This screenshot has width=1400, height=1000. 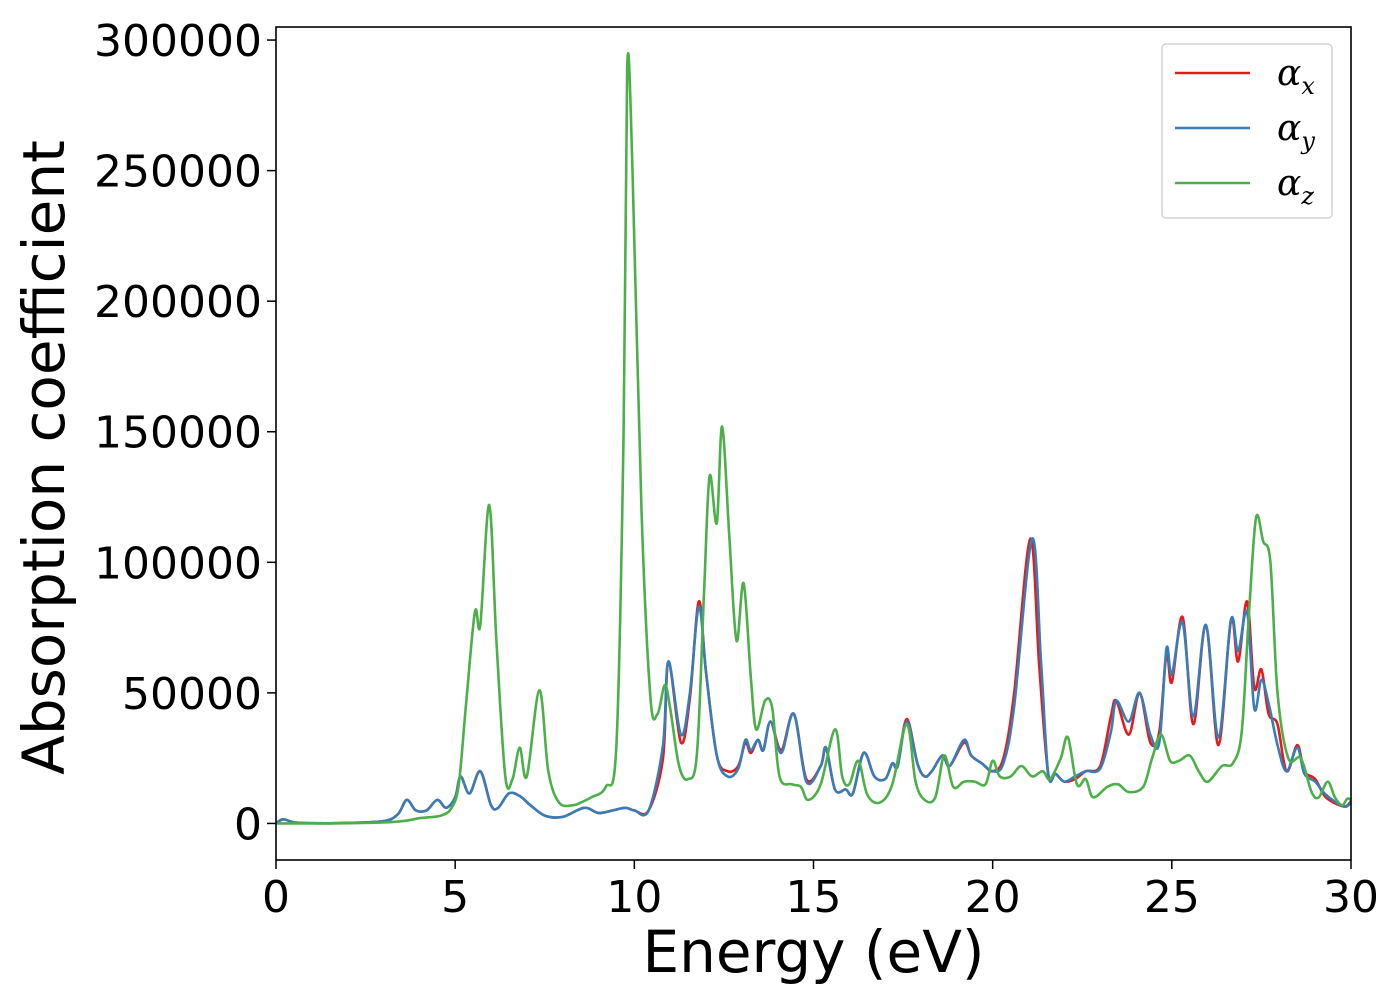 I want to click on x-axis: 0 5 10 15 20 25 30, so click(x=820, y=891).